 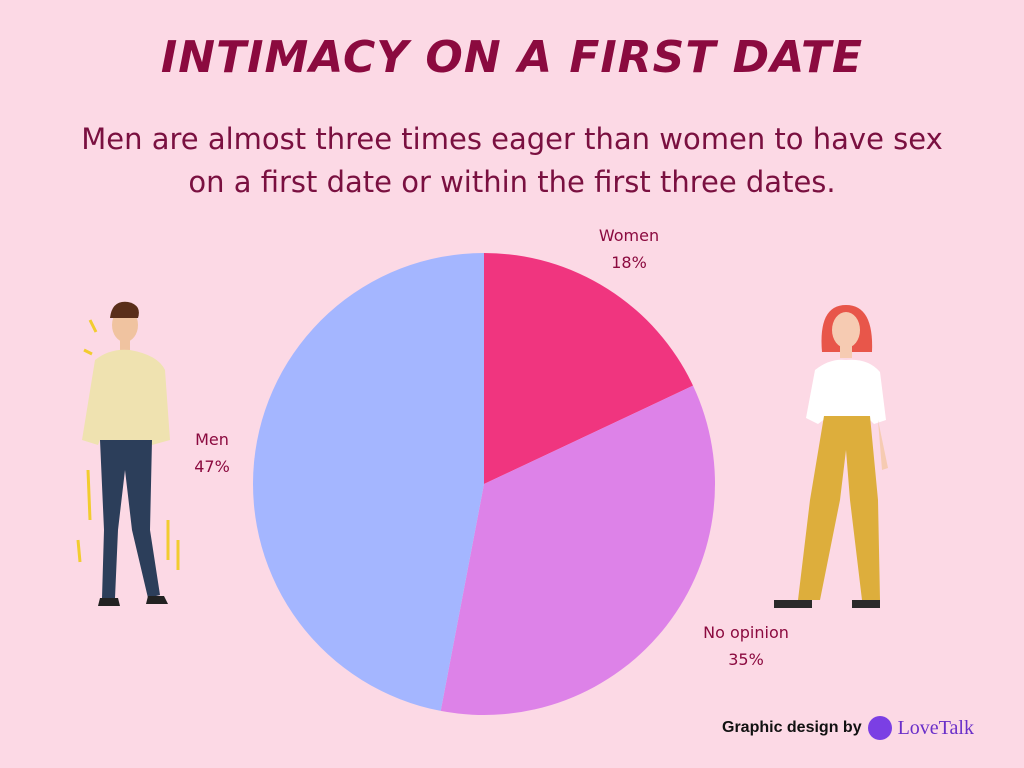 What do you see at coordinates (746, 659) in the screenshot?
I see `slice-value-label: 35%` at bounding box center [746, 659].